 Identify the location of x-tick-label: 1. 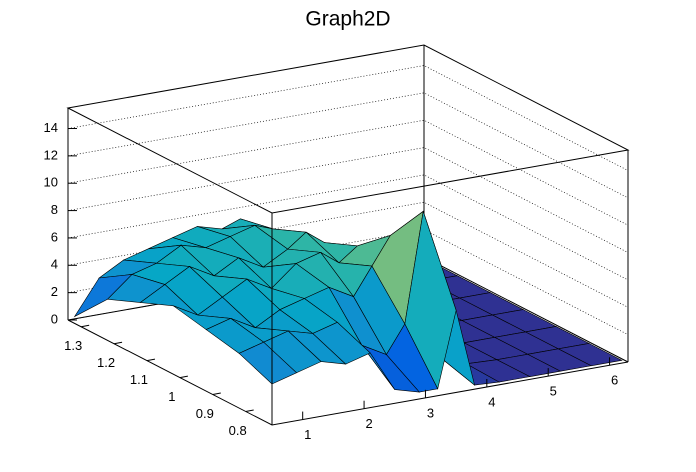
(307, 434).